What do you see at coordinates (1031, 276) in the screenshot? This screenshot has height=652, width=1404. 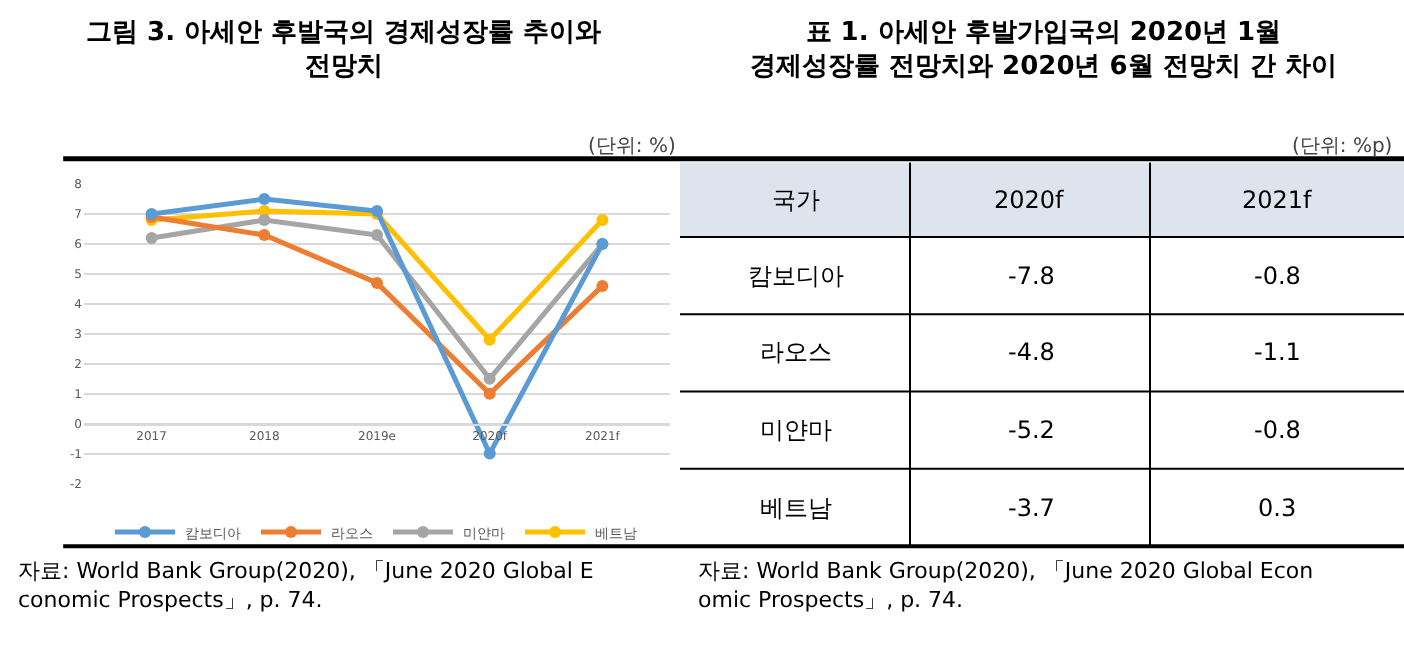 I see `data-label: -7.8` at bounding box center [1031, 276].